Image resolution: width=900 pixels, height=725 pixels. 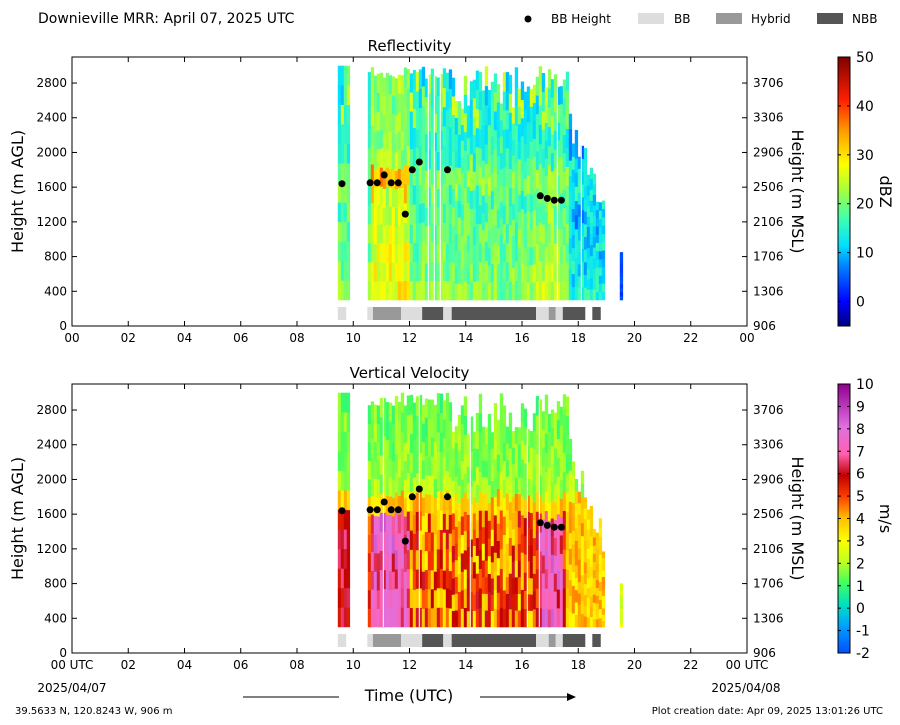 I want to click on colorbar-tick-label: -1, so click(x=863, y=632).